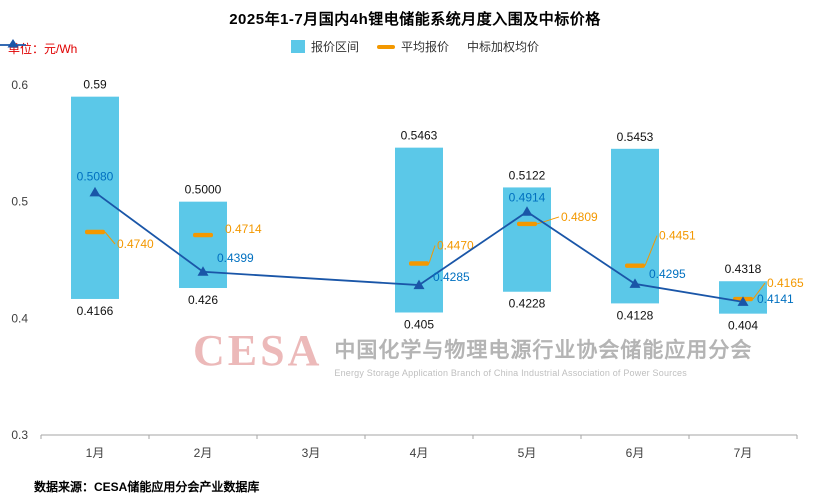 Image resolution: width=830 pixels, height=501 pixels. Describe the element at coordinates (95, 176) in the screenshot. I see `weighted-avg-label: 0.5080` at that location.